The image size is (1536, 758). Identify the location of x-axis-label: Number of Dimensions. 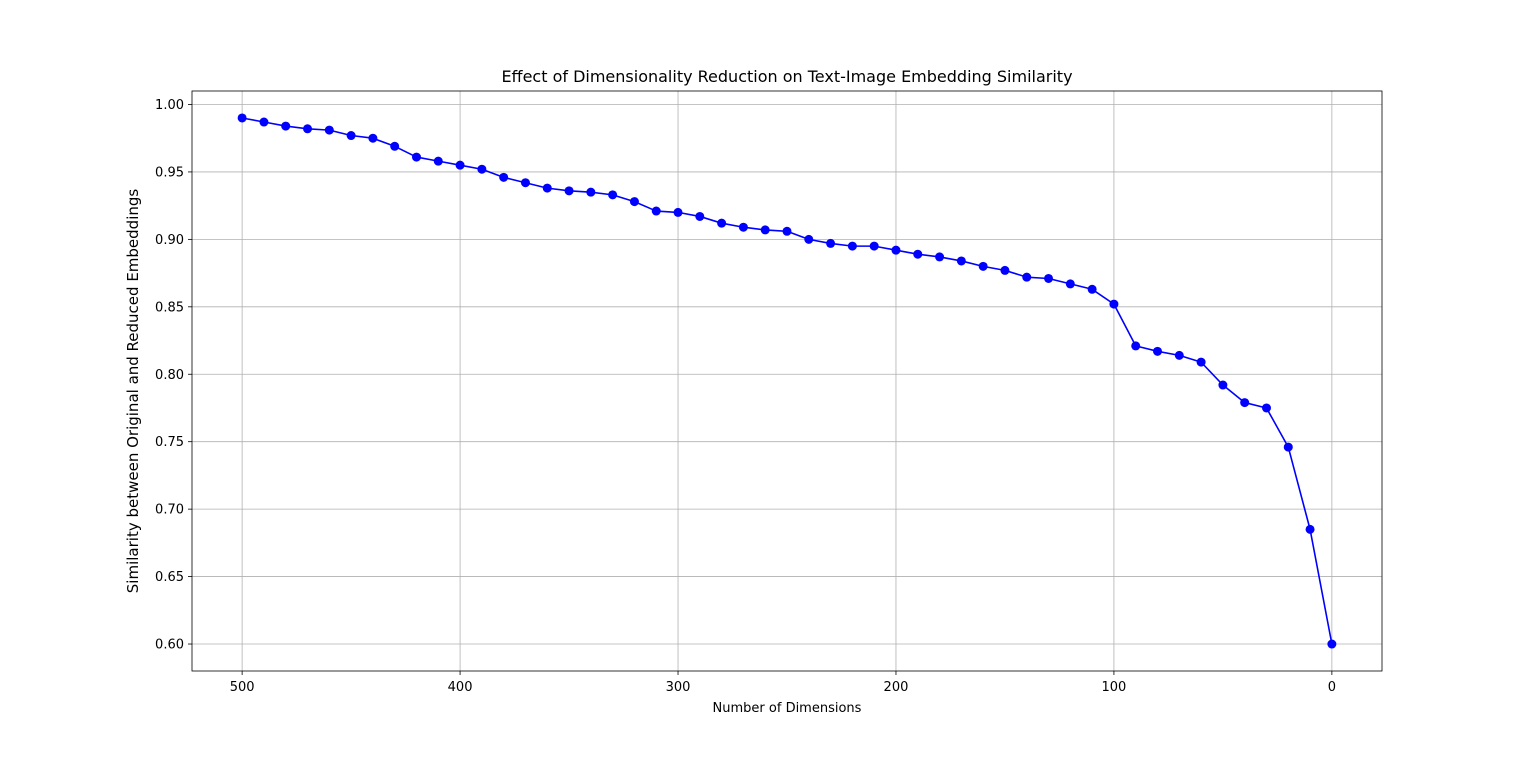
(787, 708).